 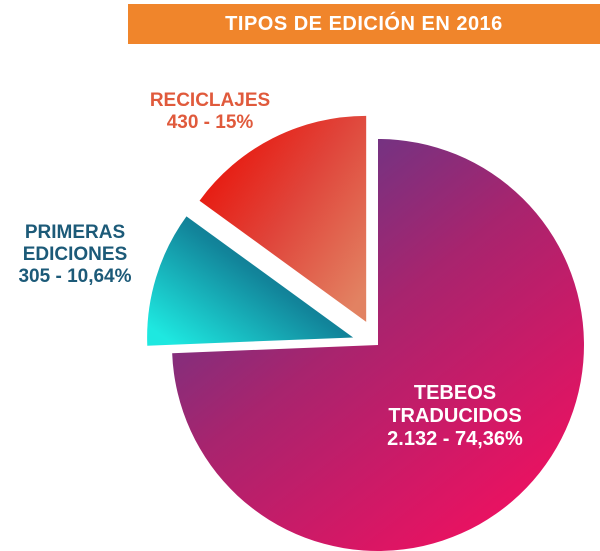 I want to click on slice-label-tebeos-traducidos: TEBEOS TRADUCIDOS 2.132 - 74,36%, so click(x=455, y=416).